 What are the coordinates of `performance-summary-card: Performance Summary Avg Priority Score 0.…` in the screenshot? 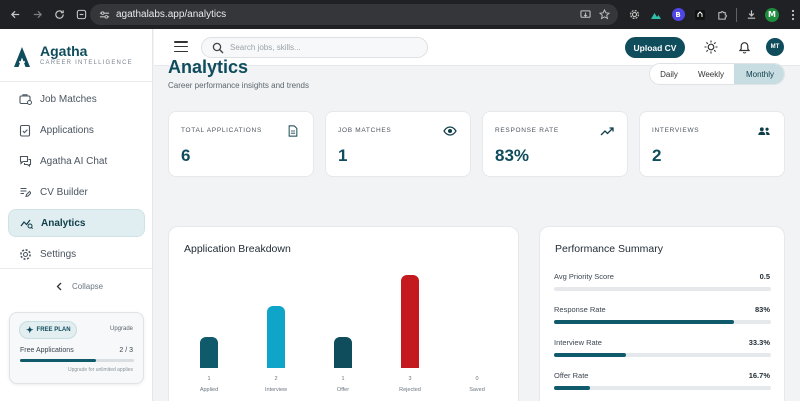 It's located at (662, 313).